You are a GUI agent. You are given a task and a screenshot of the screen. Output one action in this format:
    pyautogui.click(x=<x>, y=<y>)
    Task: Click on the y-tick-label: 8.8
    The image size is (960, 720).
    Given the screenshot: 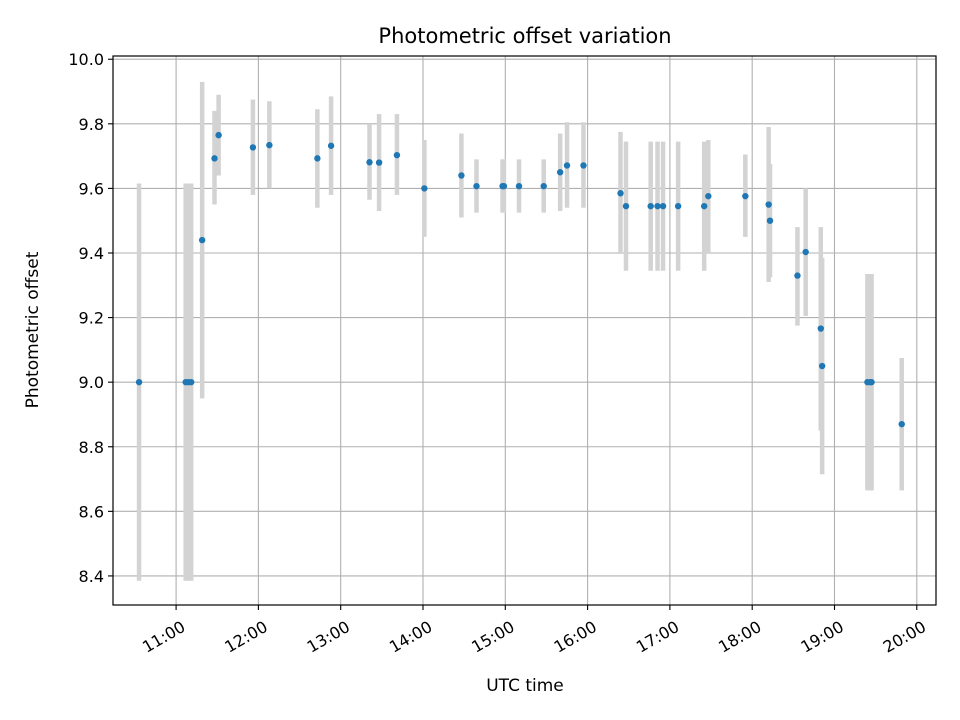 What is the action you would take?
    pyautogui.click(x=91, y=447)
    